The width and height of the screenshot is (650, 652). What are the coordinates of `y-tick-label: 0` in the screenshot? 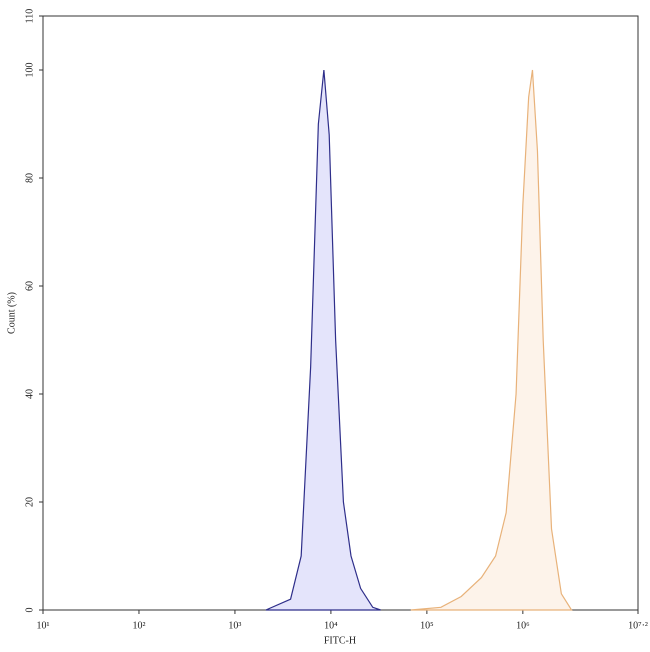 It's located at (29, 610).